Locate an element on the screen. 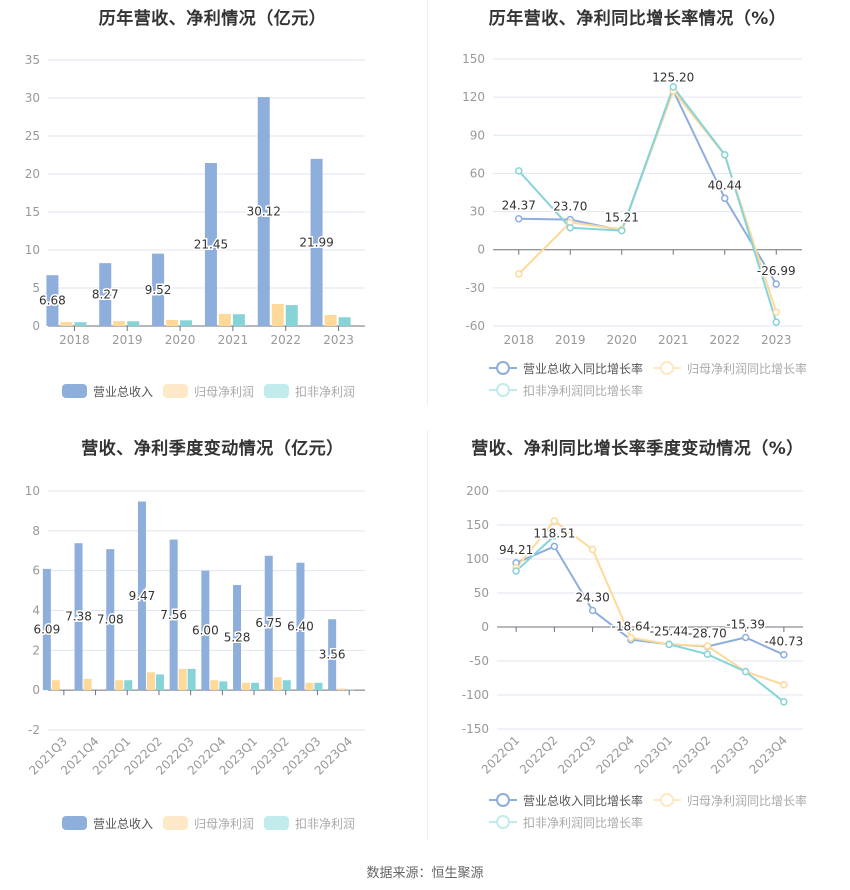 This screenshot has height=890, width=850. legend-label: 扣非净利润同比增长率 is located at coordinates (583, 822).